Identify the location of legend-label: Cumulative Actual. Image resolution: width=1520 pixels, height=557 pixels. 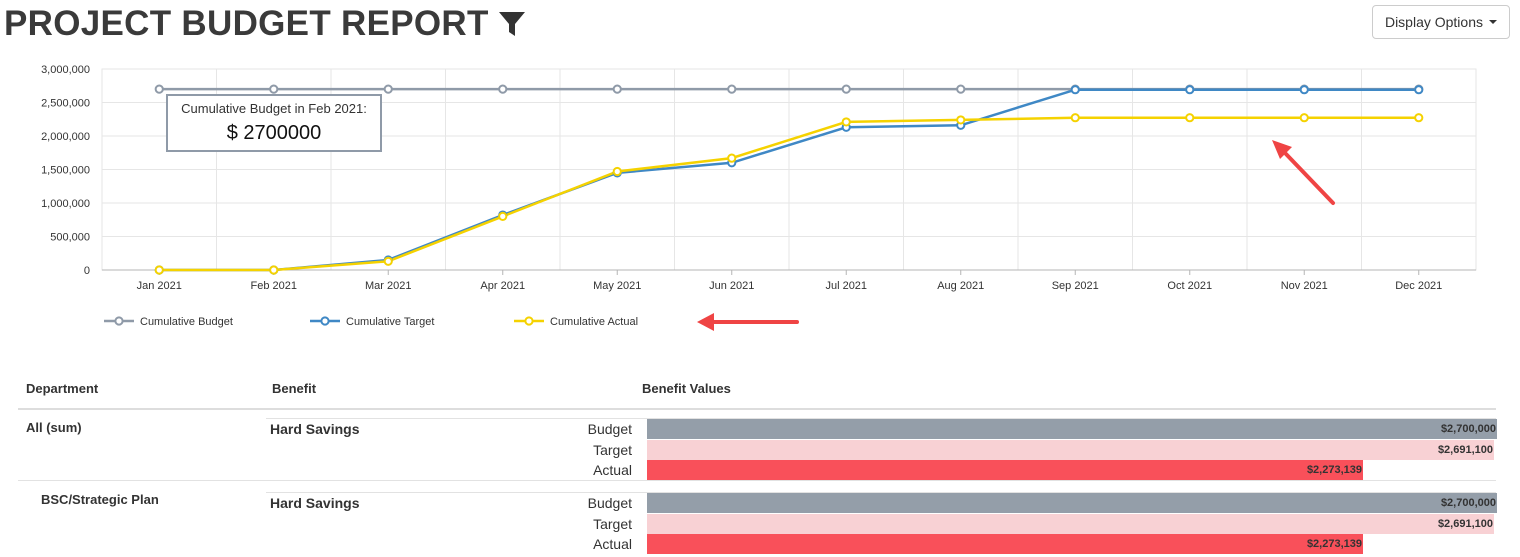
(594, 322).